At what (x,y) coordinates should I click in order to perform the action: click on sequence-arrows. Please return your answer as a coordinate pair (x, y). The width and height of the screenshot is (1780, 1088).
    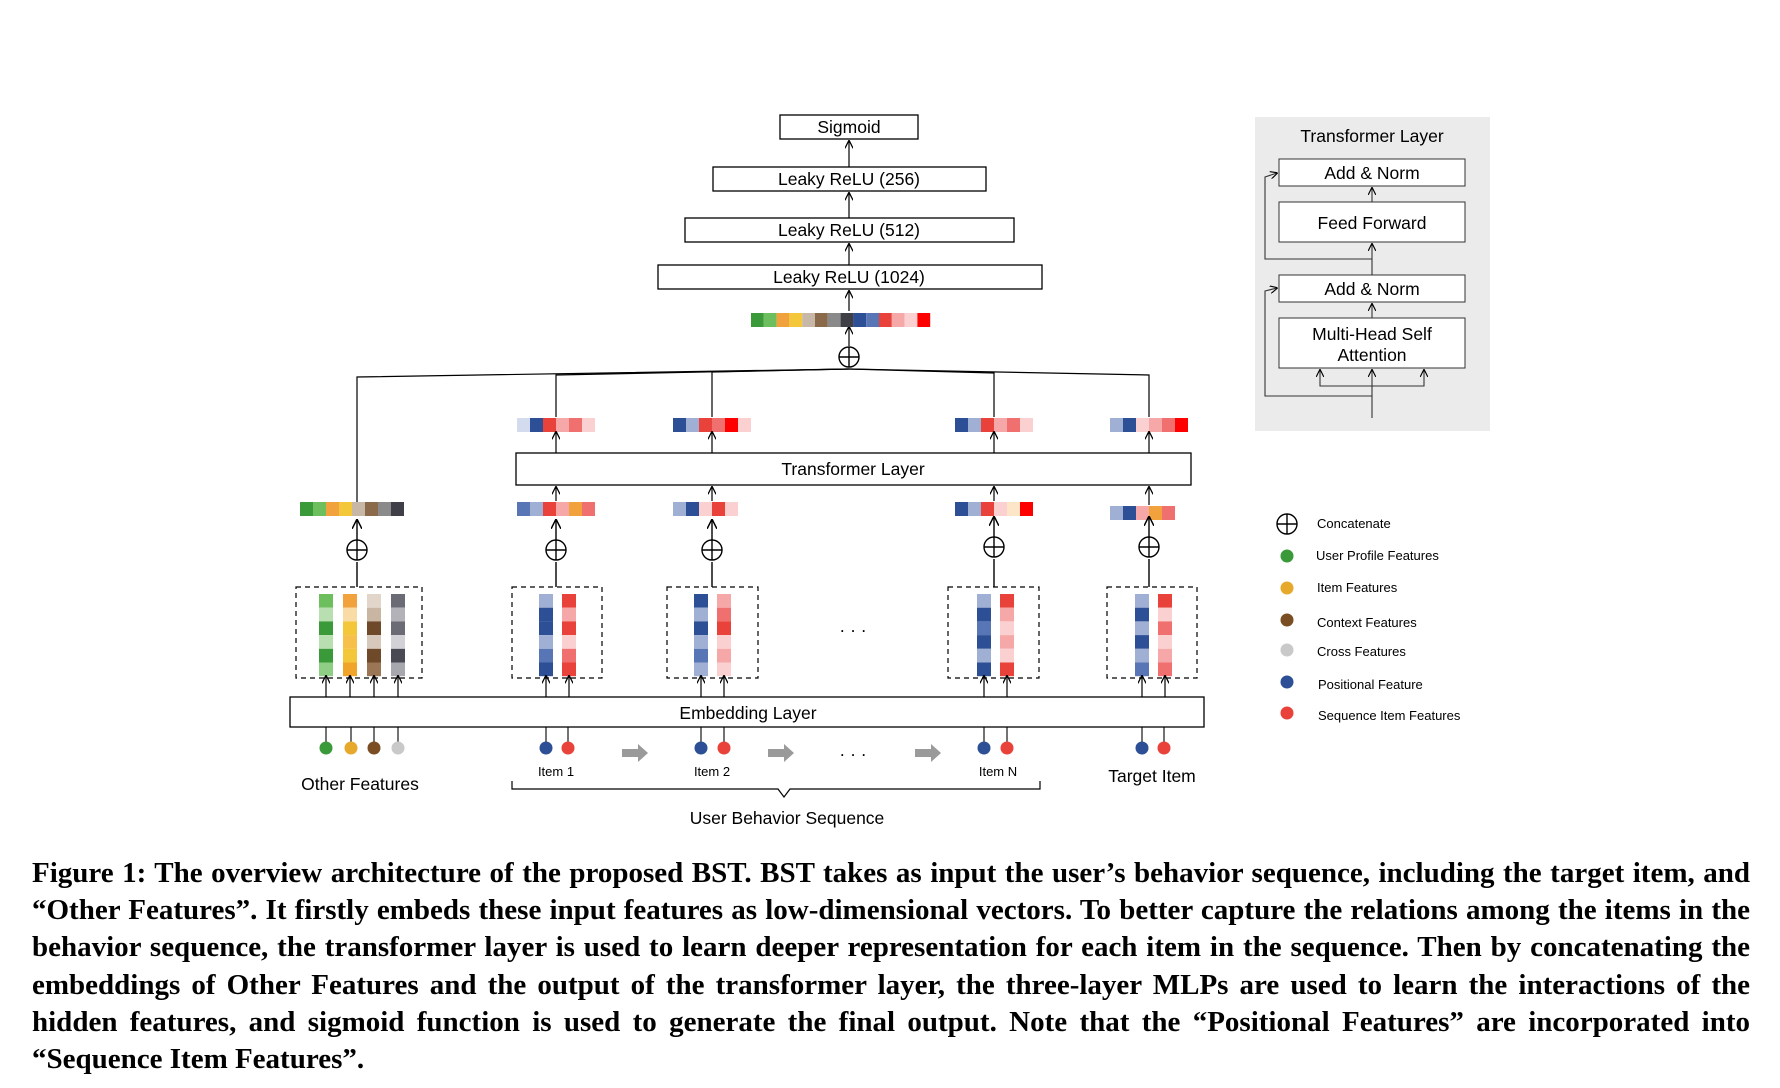
    Looking at the image, I should click on (781, 753).